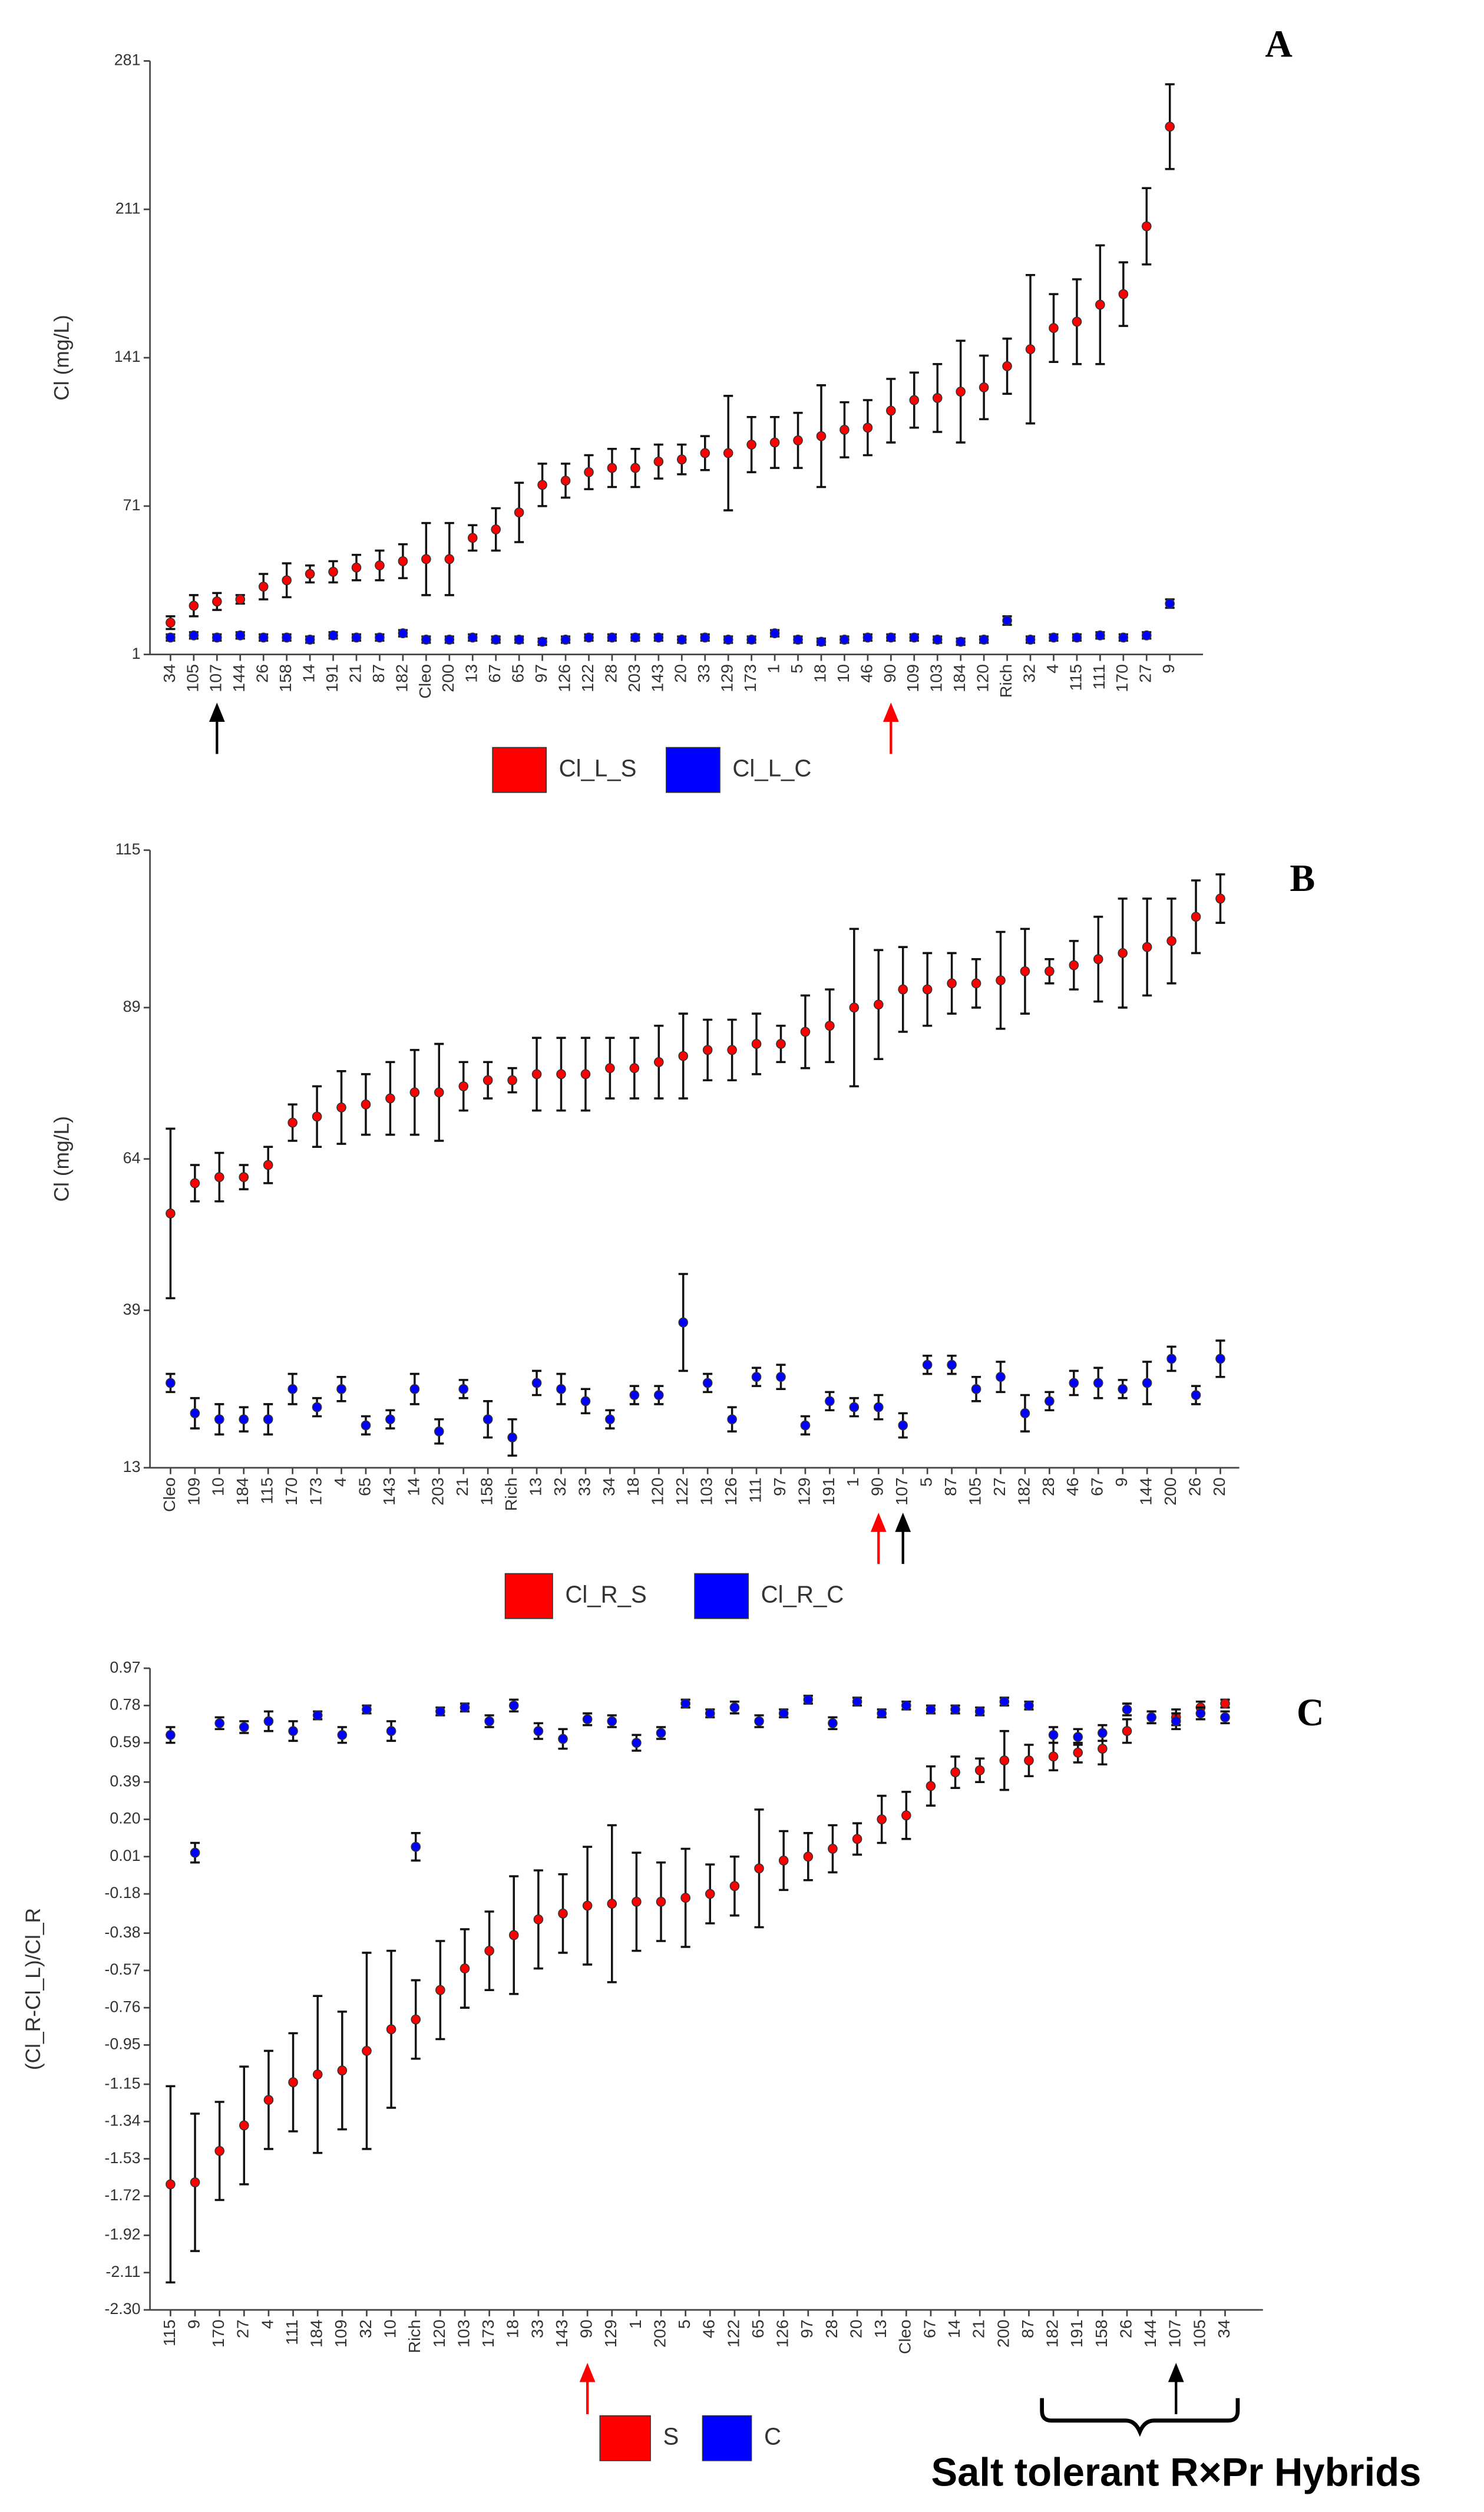  Describe the element at coordinates (291, 1491) in the screenshot. I see `x-tick-label: 170` at that location.